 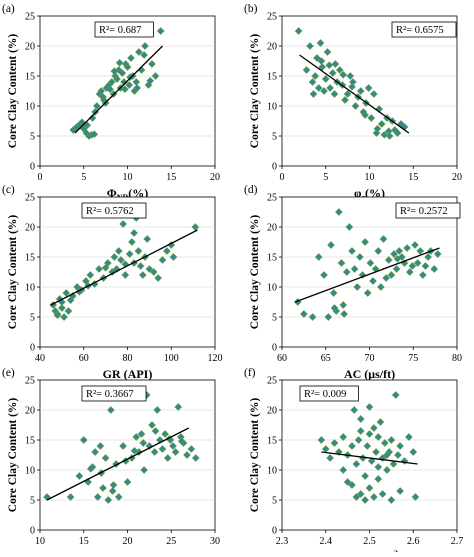 I want to click on x-tick-label: 60, so click(x=84, y=358).